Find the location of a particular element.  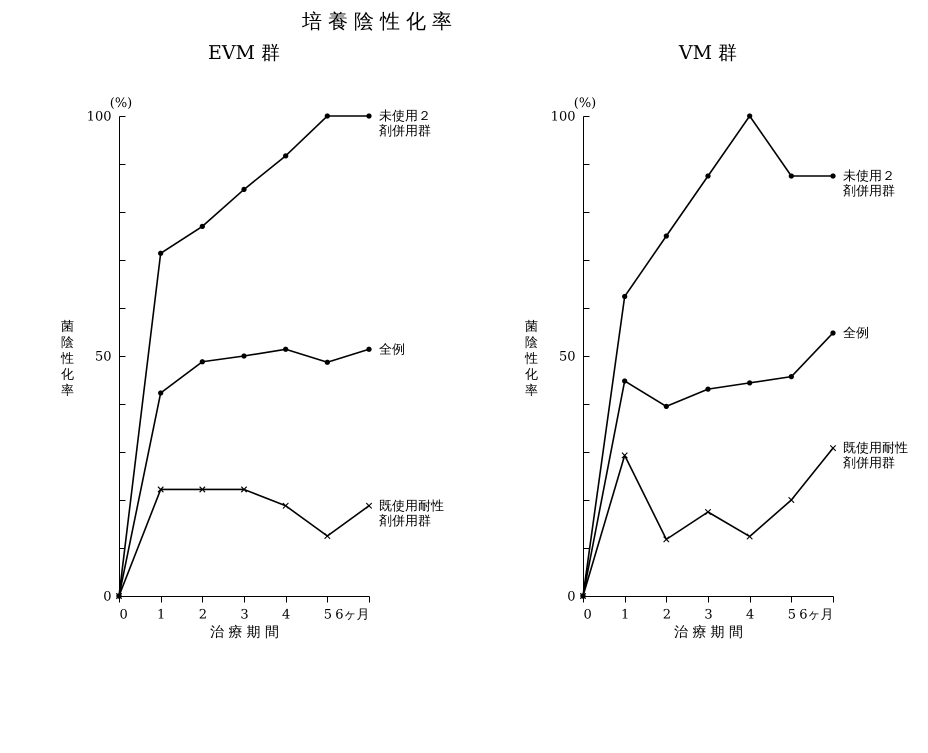

chart-title: 培養陰性化率 is located at coordinates (379, 21).